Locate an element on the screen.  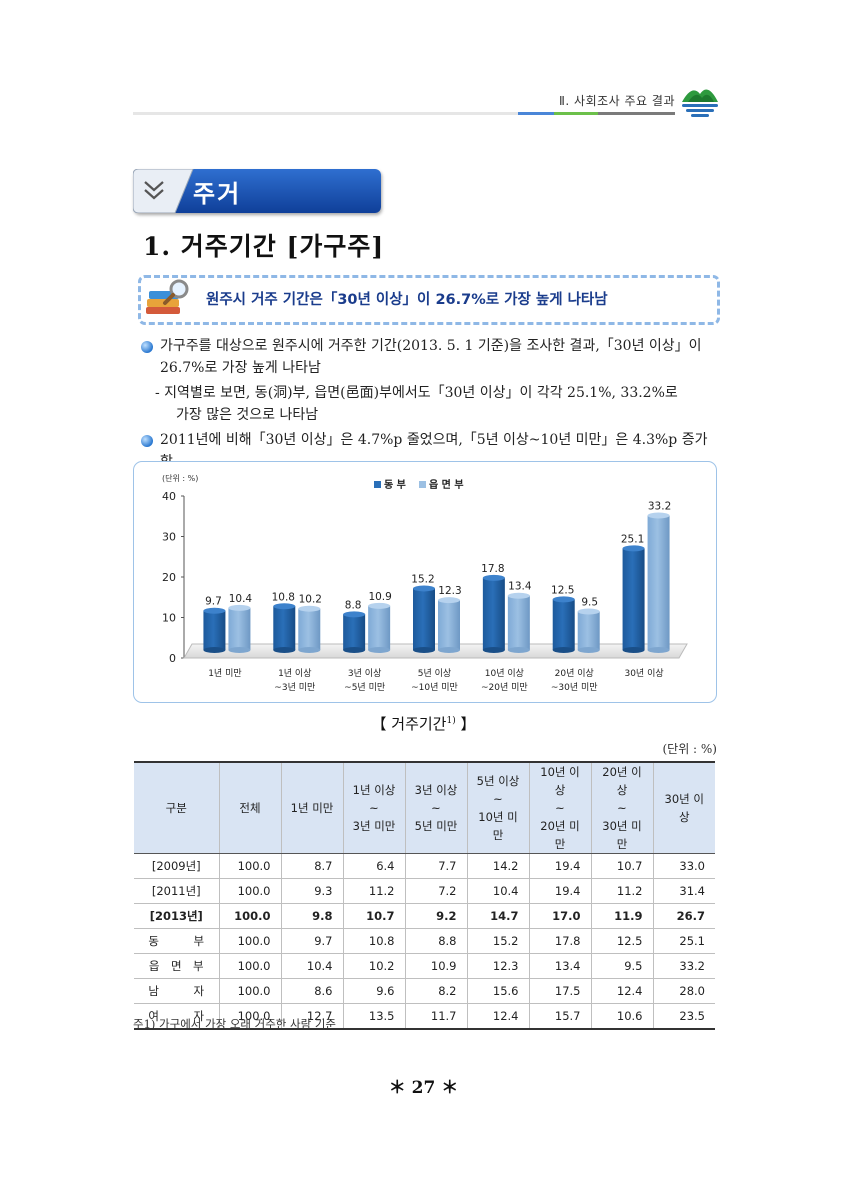
table-row-label: [2011년] is located at coordinates (177, 891).